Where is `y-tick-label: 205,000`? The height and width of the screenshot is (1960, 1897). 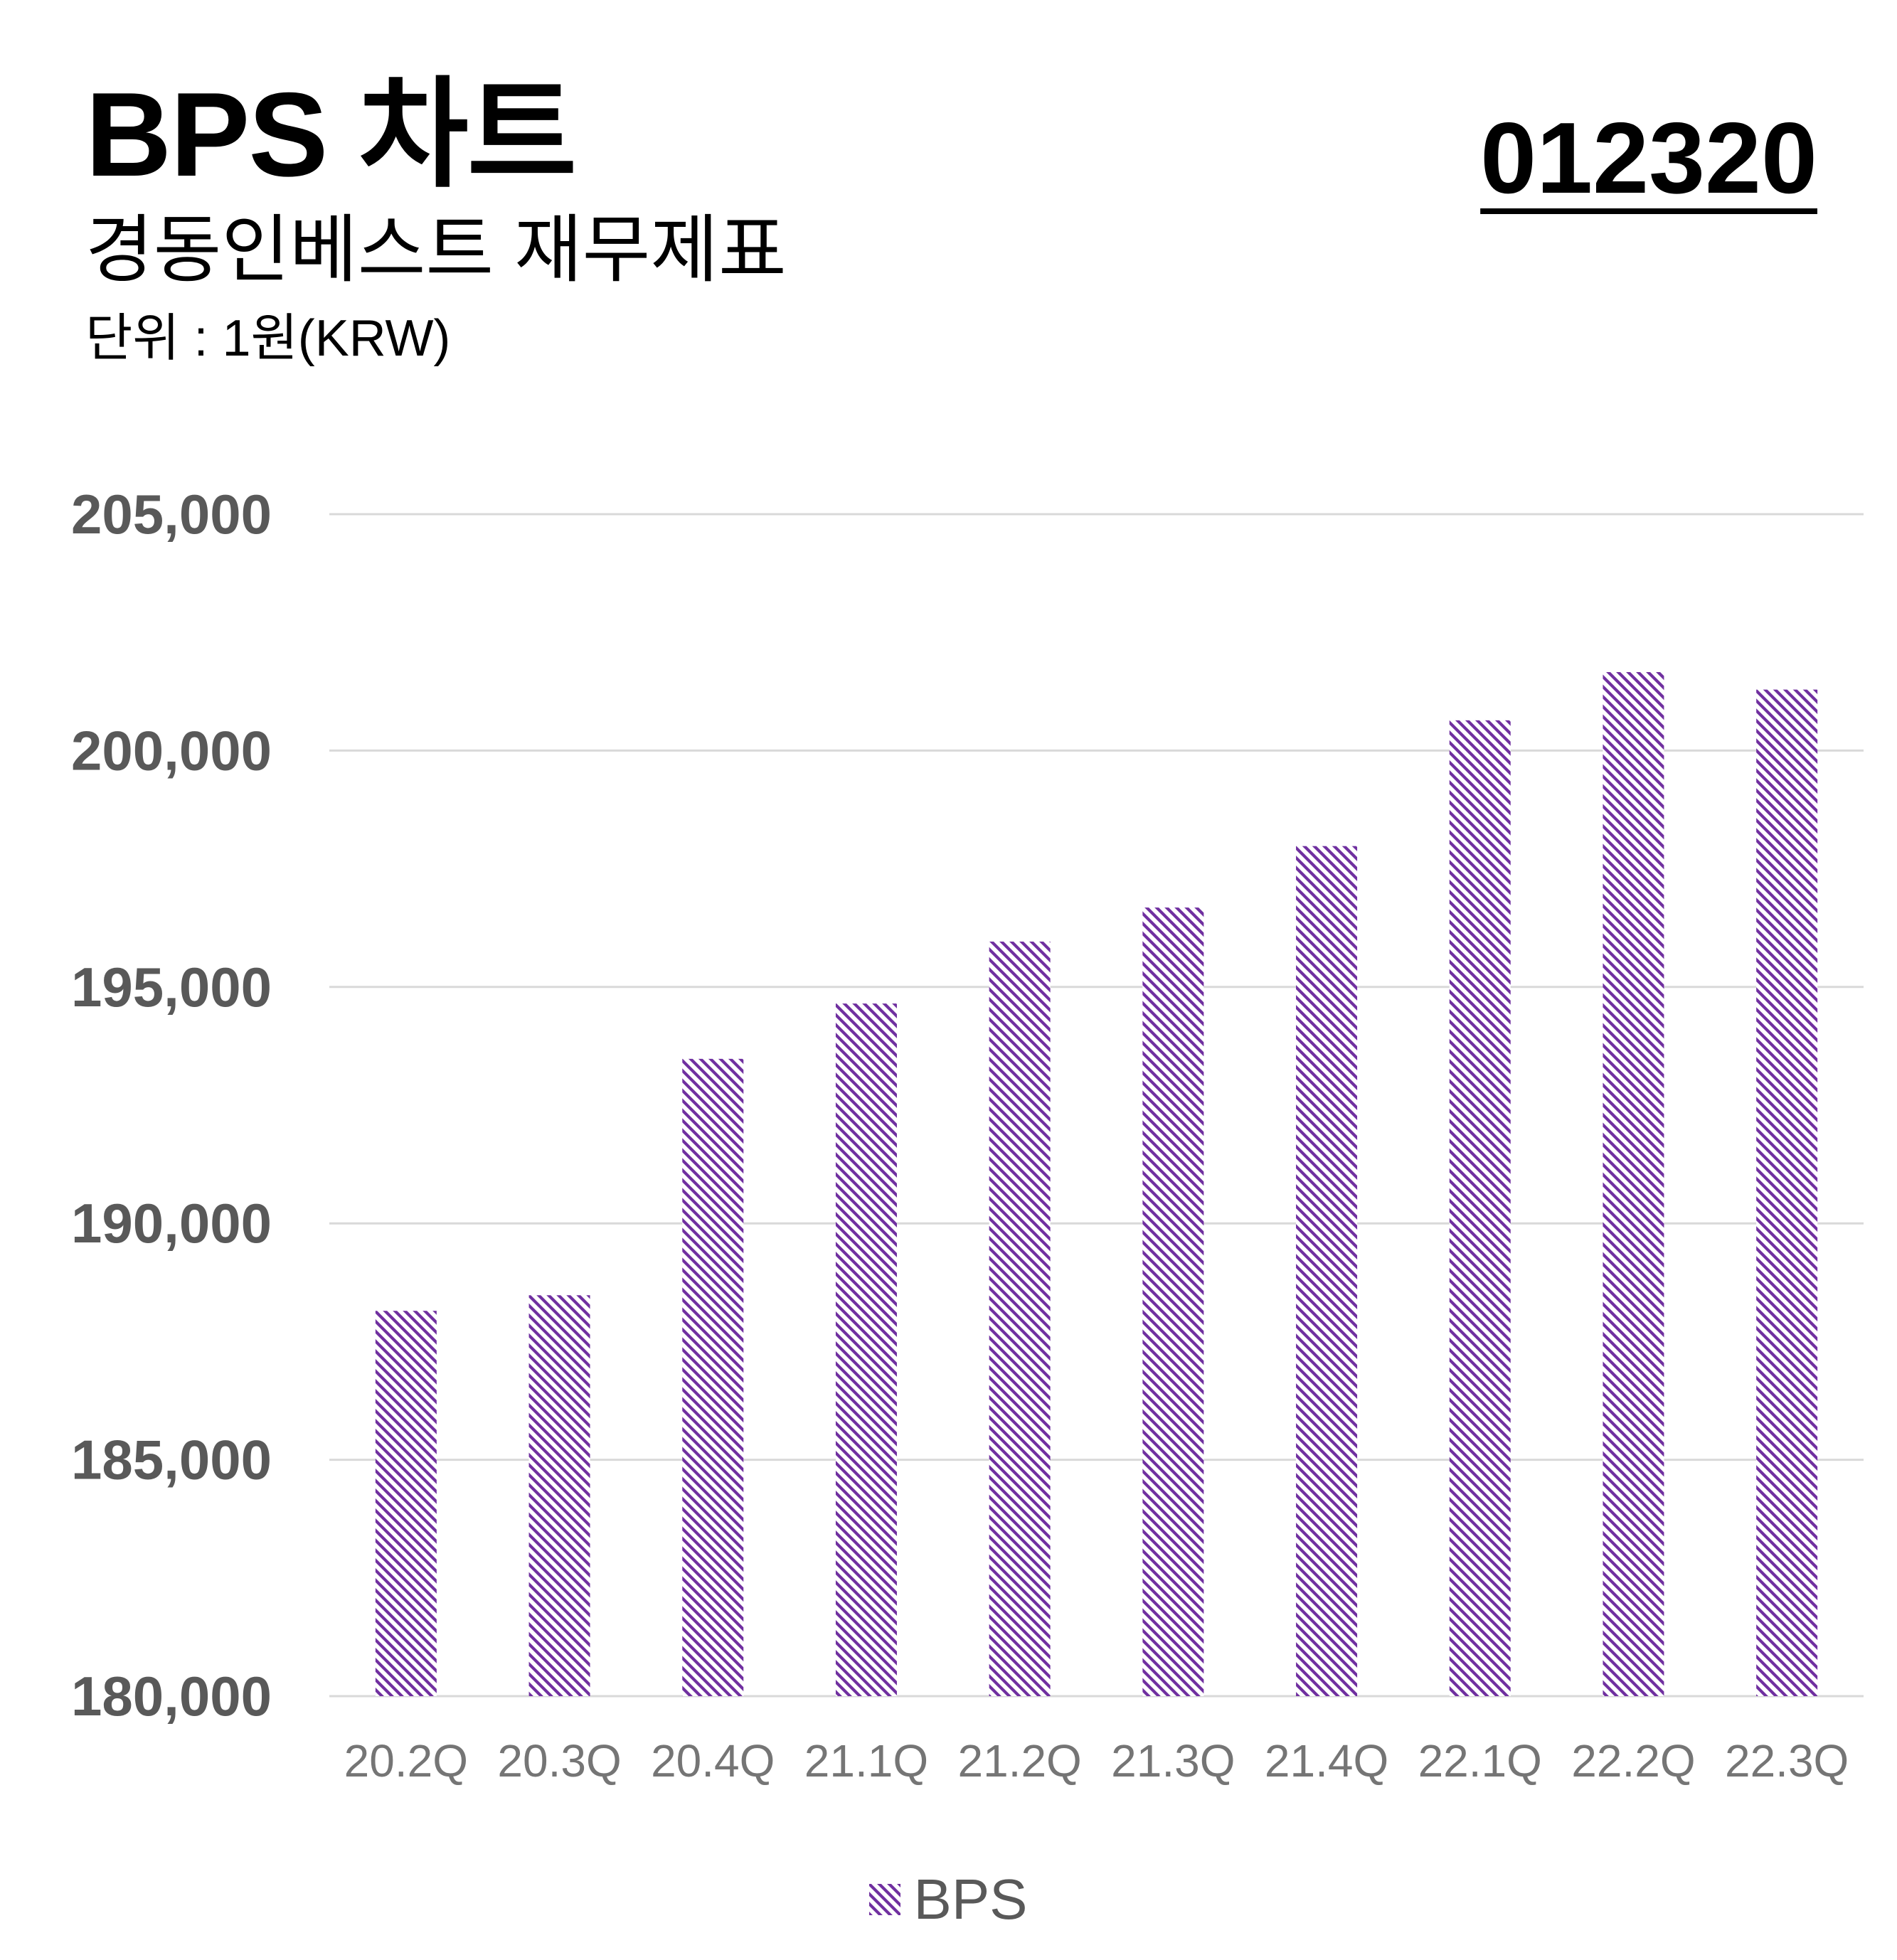 y-tick-label: 205,000 is located at coordinates (171, 514).